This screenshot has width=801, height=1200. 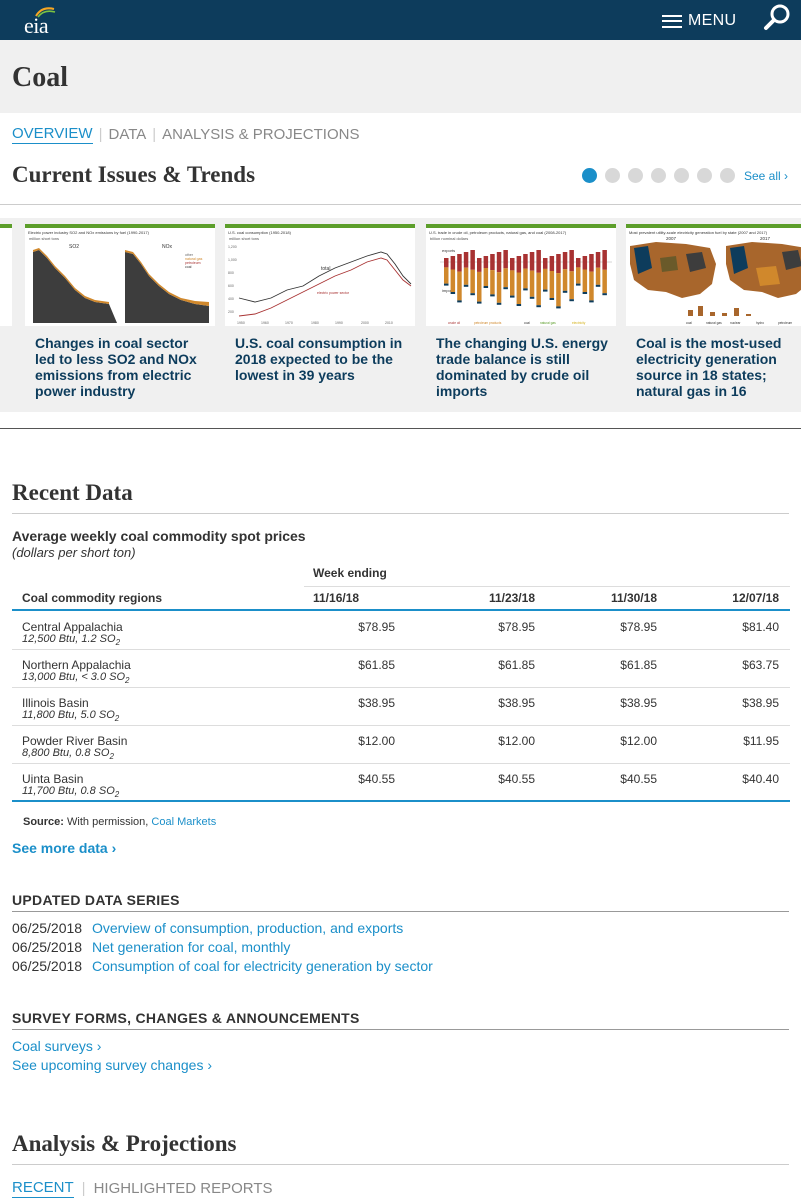 I want to click on survey-changes-link: See upcoming survey changes ›, so click(x=112, y=1065).